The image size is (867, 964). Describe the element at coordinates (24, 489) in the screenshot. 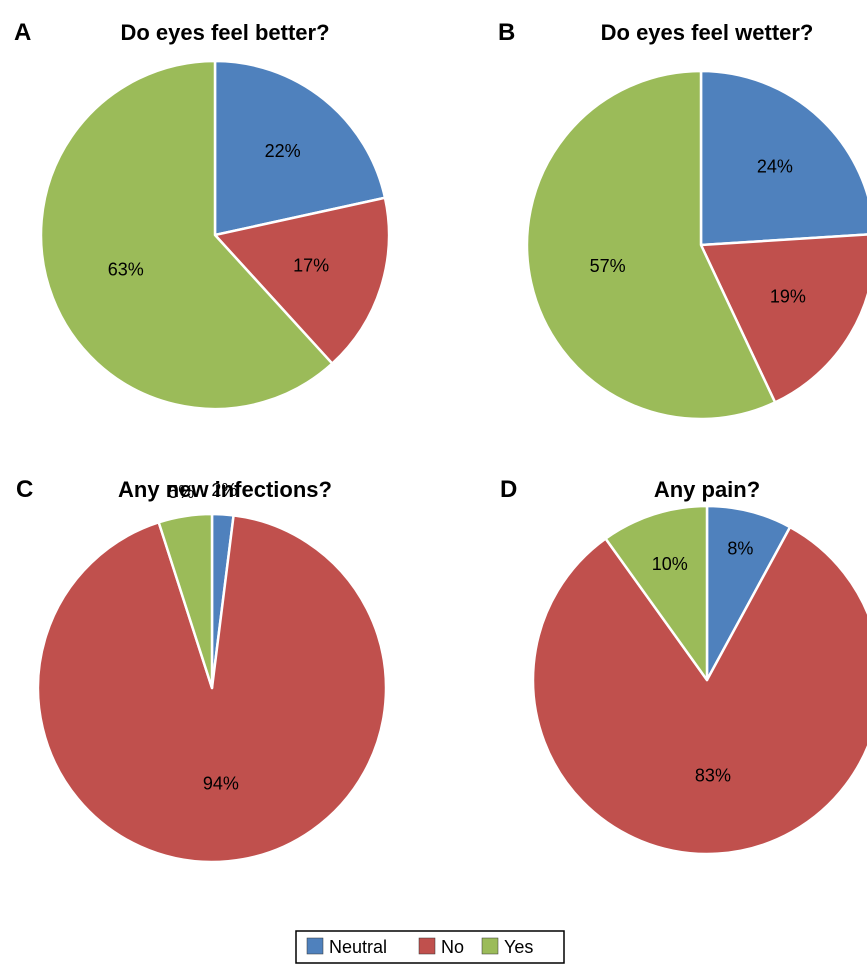

I see `panel-letter-c: C` at that location.